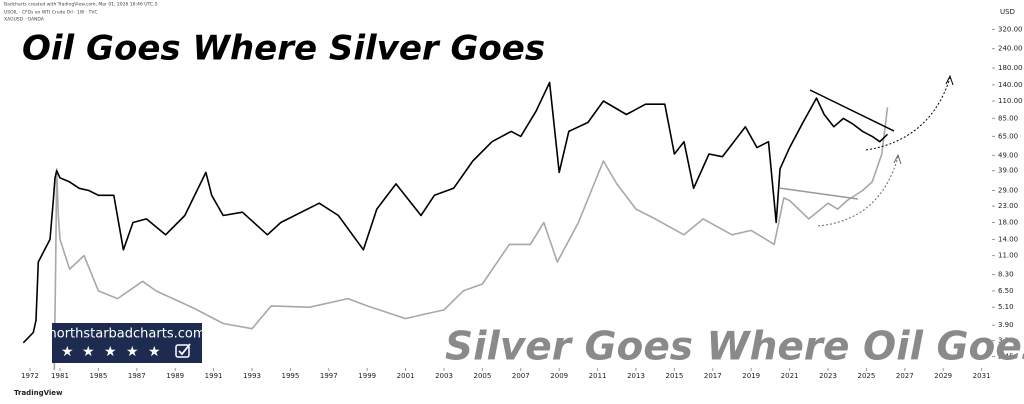  What do you see at coordinates (559, 376) in the screenshot?
I see `x-tick-label: 2009` at bounding box center [559, 376].